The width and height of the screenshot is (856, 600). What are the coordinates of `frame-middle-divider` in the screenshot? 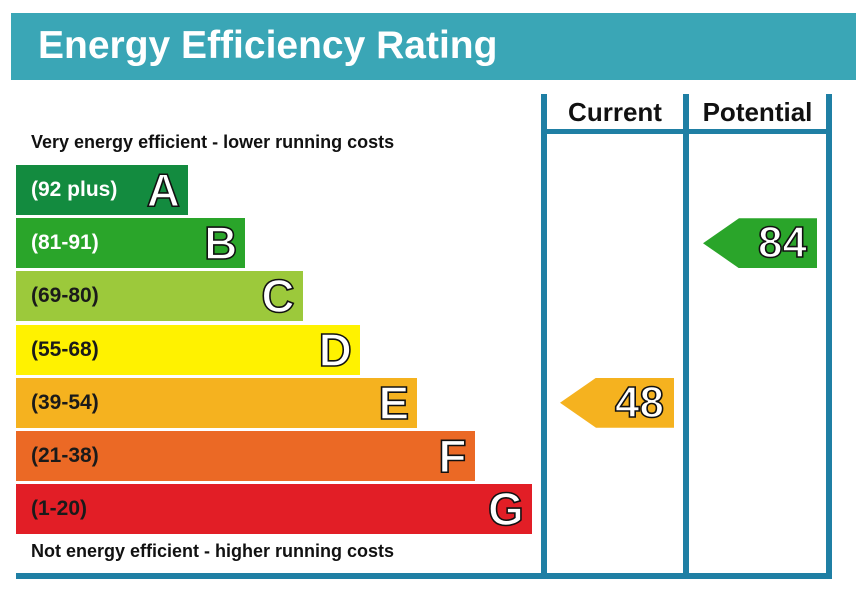 It's located at (686, 336).